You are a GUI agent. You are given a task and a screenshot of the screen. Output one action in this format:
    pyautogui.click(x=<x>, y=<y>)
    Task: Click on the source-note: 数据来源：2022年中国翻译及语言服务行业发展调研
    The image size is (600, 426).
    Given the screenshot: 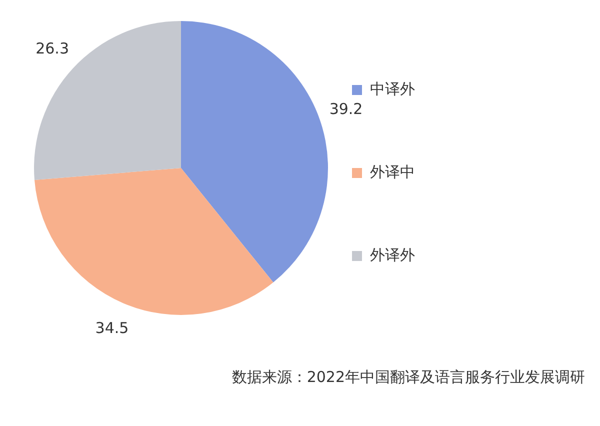 What is the action you would take?
    pyautogui.click(x=408, y=377)
    